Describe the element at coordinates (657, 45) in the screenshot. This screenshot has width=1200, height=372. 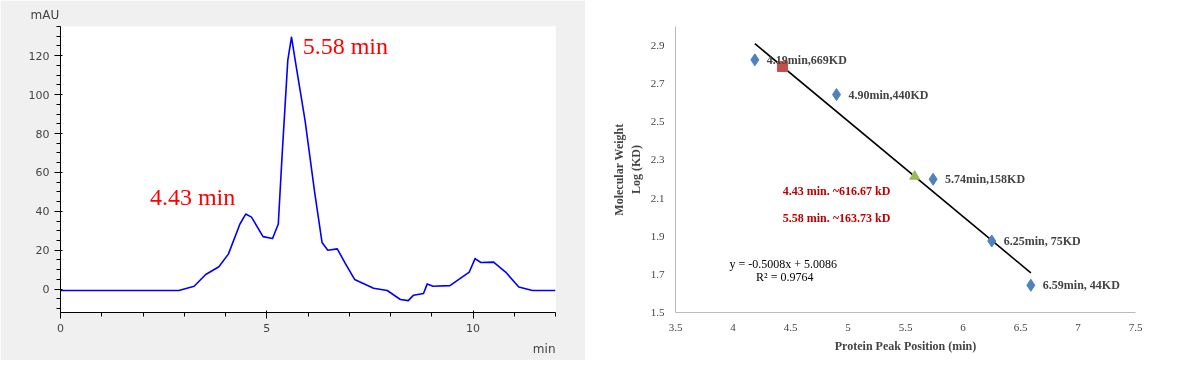
I see `y-tick-label: 2.9` at that location.